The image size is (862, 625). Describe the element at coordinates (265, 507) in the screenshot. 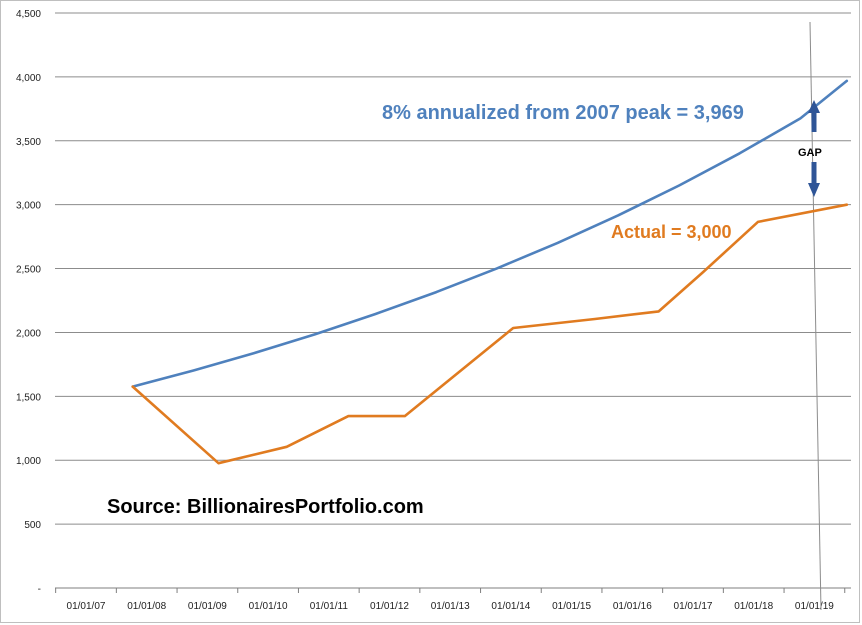

I see `source-label: Source: BillionairesPortfolio.com` at that location.